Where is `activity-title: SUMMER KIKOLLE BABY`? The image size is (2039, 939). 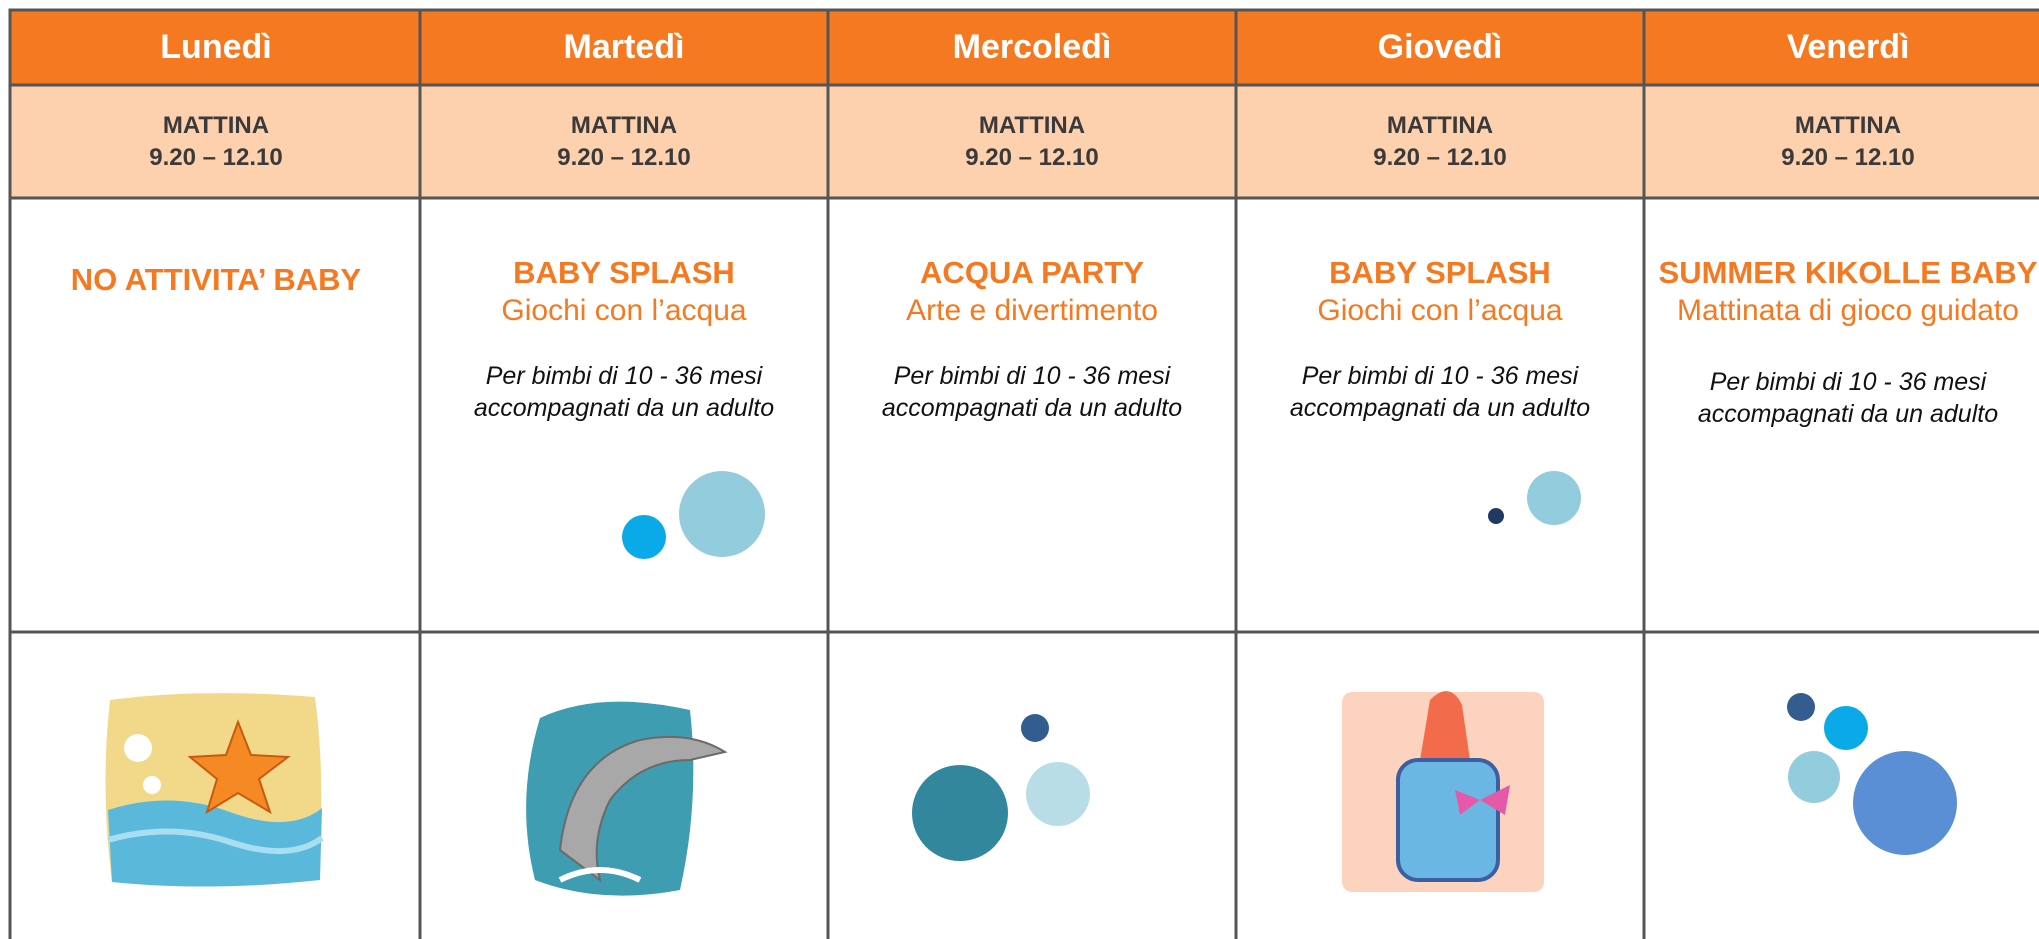
activity-title: SUMMER KIKOLLE BABY is located at coordinates (1848, 272).